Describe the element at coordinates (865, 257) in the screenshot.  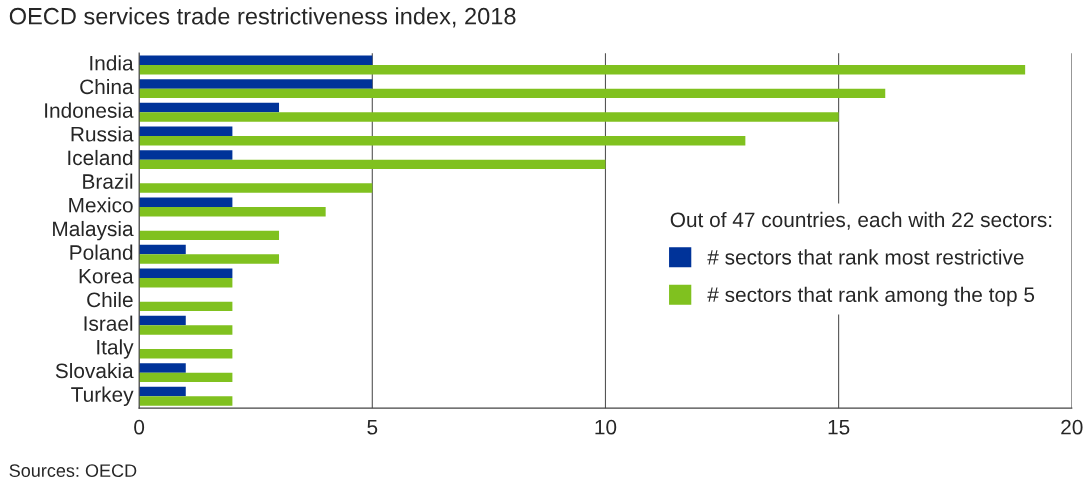
I see `legend-label: # sectors that rank most restrictive` at that location.